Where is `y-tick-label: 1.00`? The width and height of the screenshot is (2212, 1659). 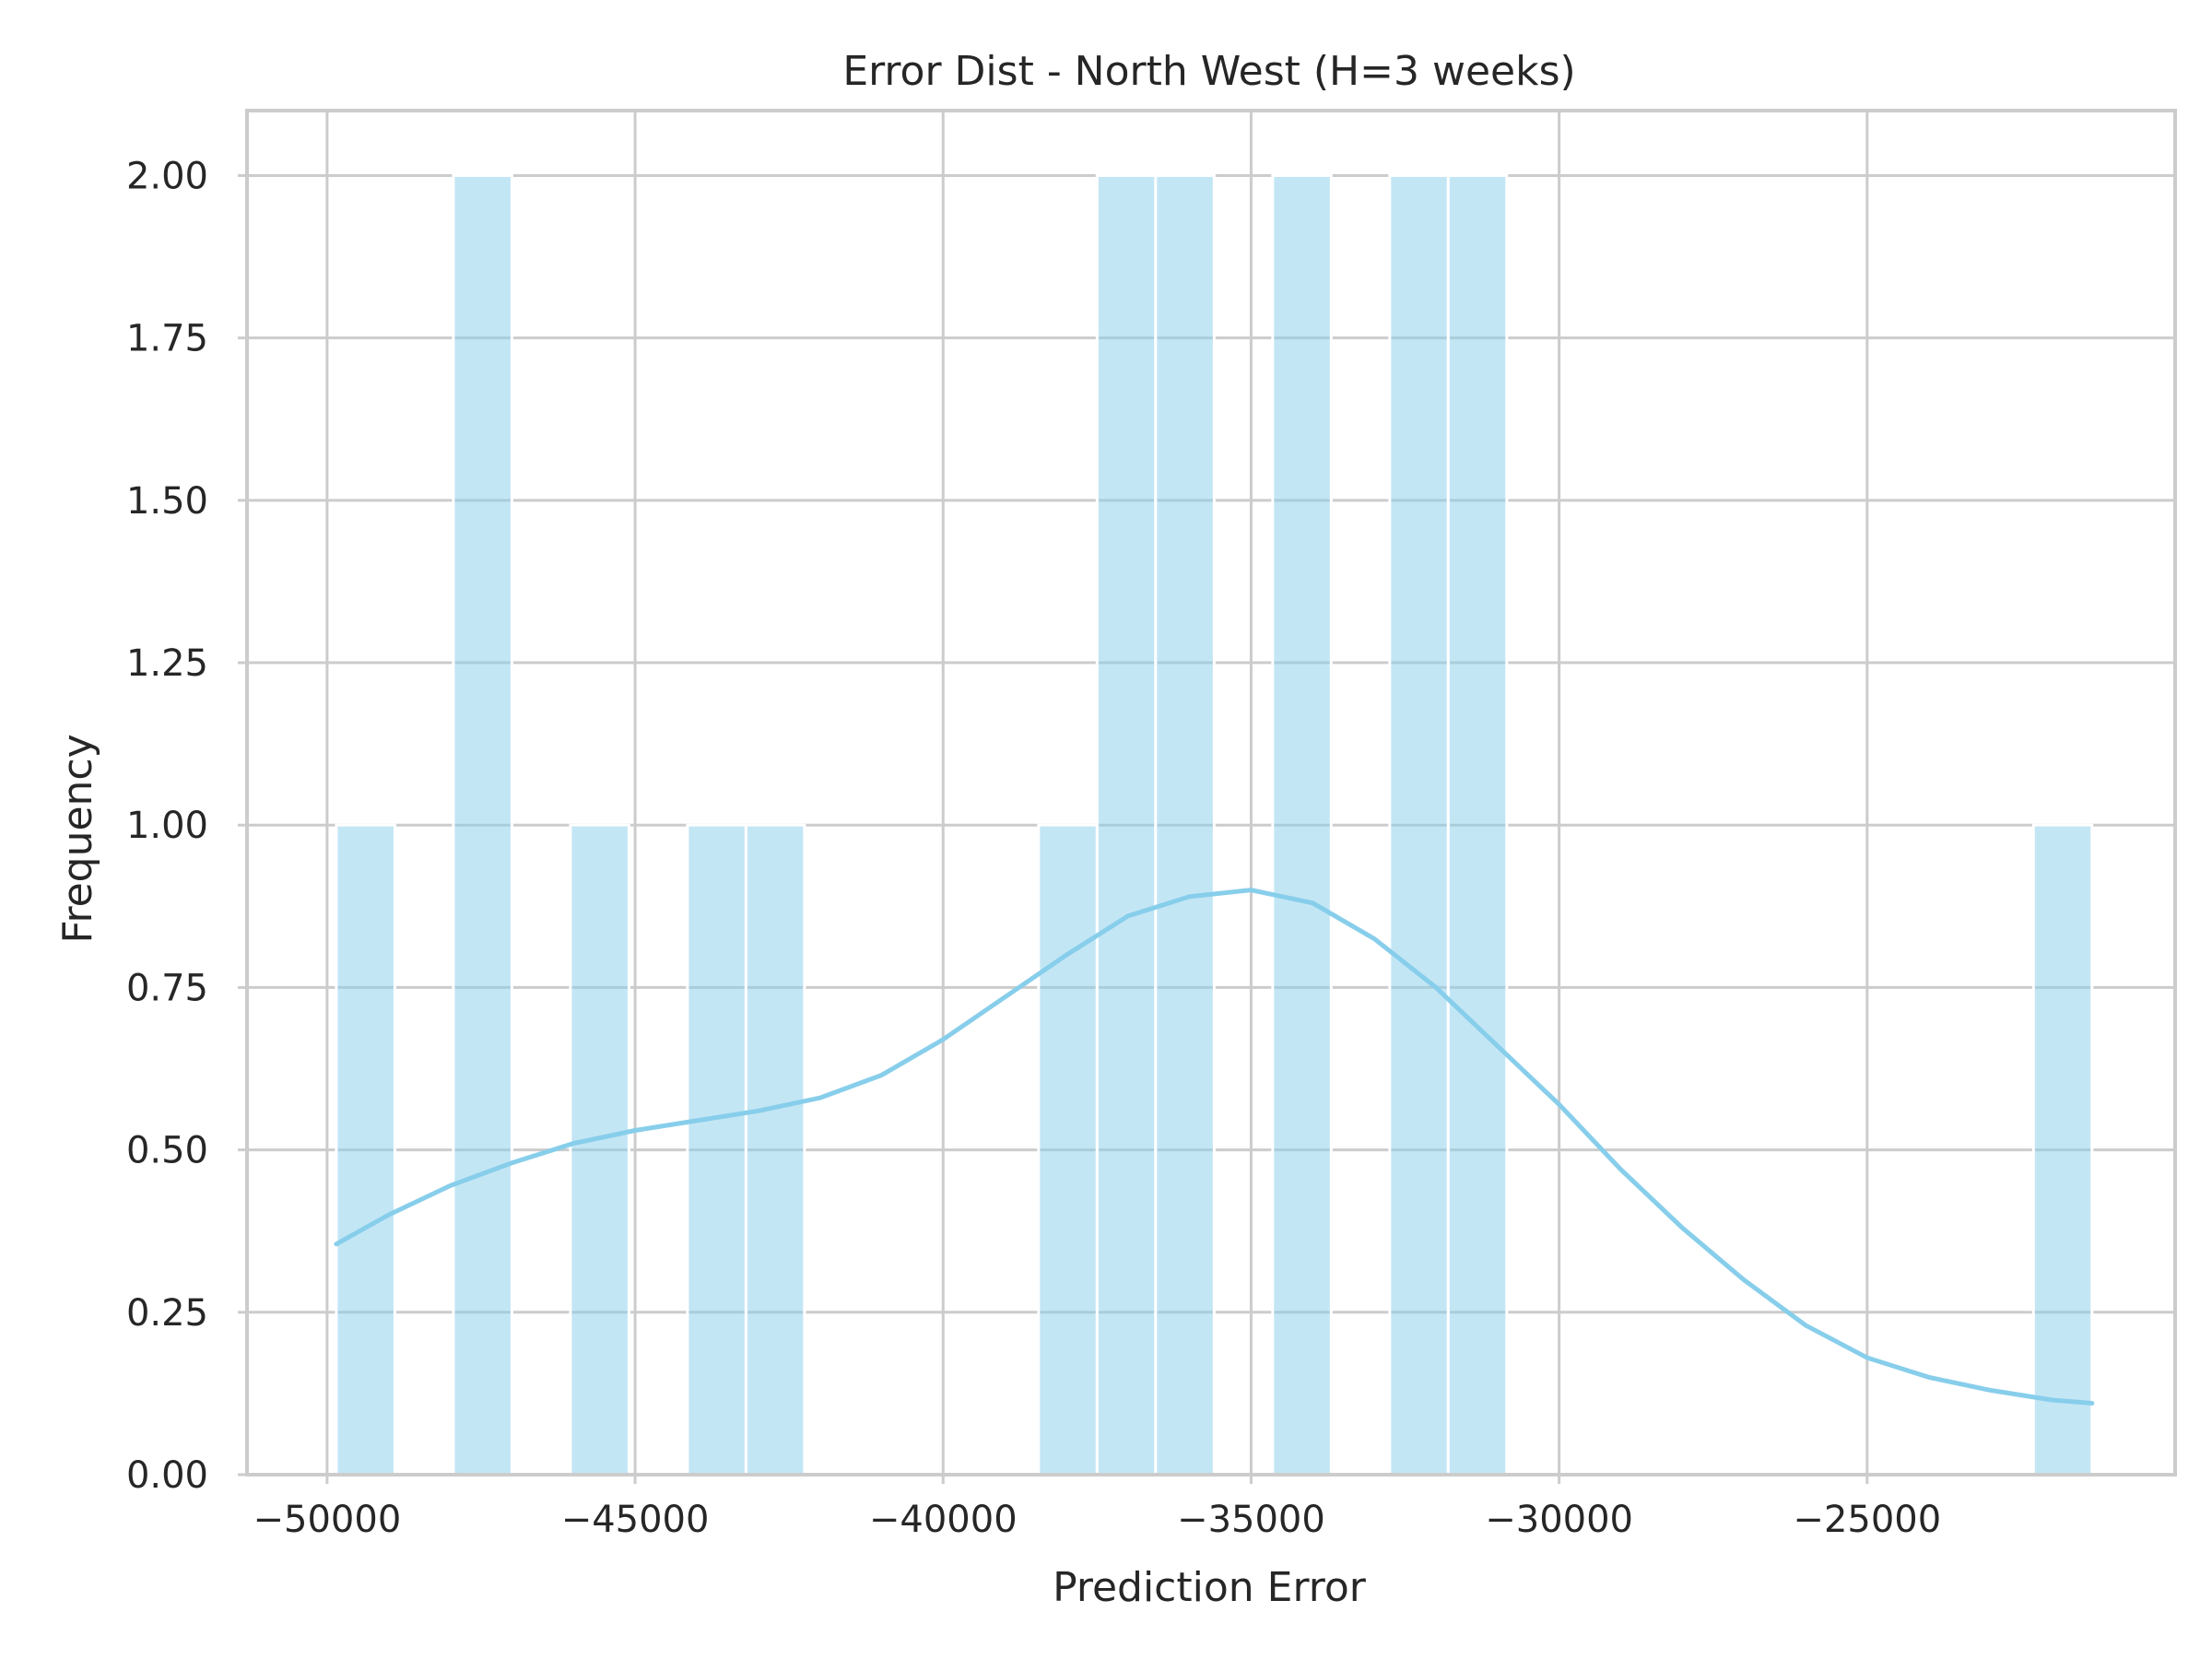 y-tick-label: 1.00 is located at coordinates (167, 826).